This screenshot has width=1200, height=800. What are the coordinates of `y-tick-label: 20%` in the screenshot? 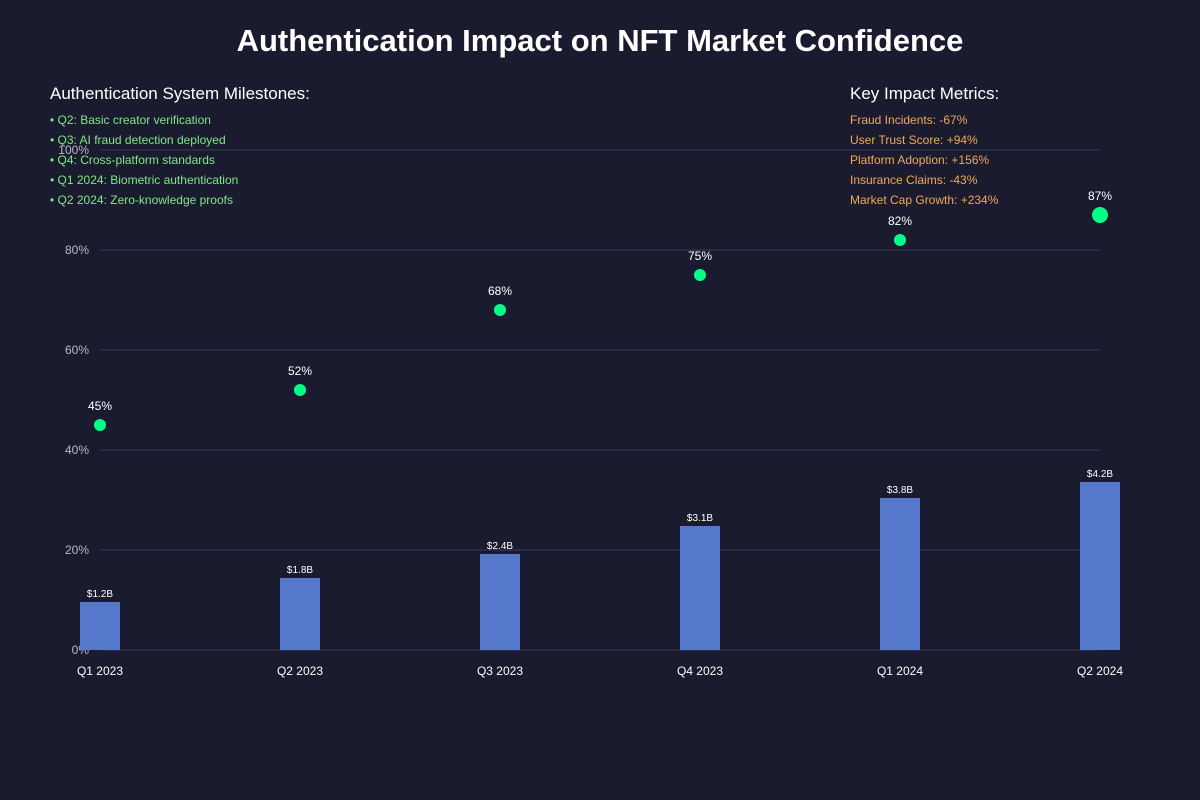 It's located at (77, 550).